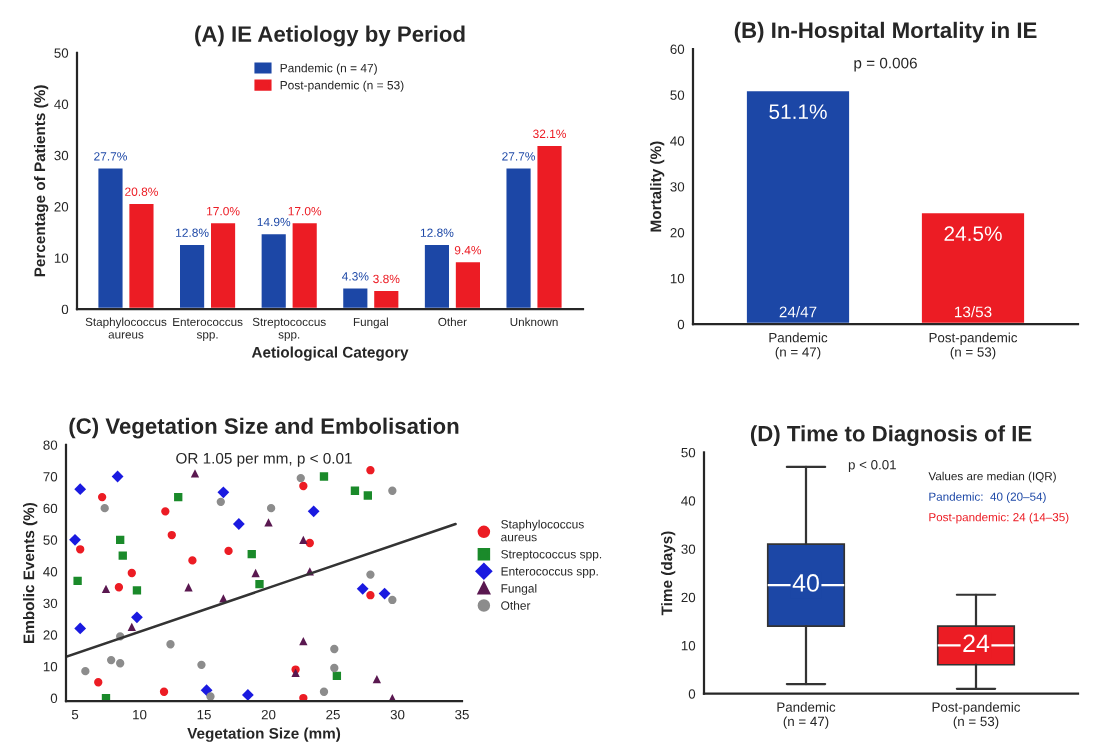  What do you see at coordinates (976, 643) in the screenshot?
I see `annotation: 24` at bounding box center [976, 643].